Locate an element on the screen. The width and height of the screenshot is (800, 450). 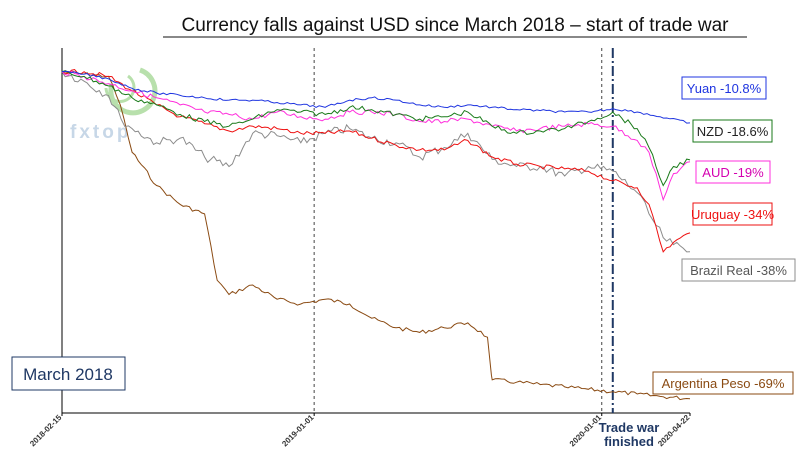
trade-war-label-line2: finished is located at coordinates (629, 441).